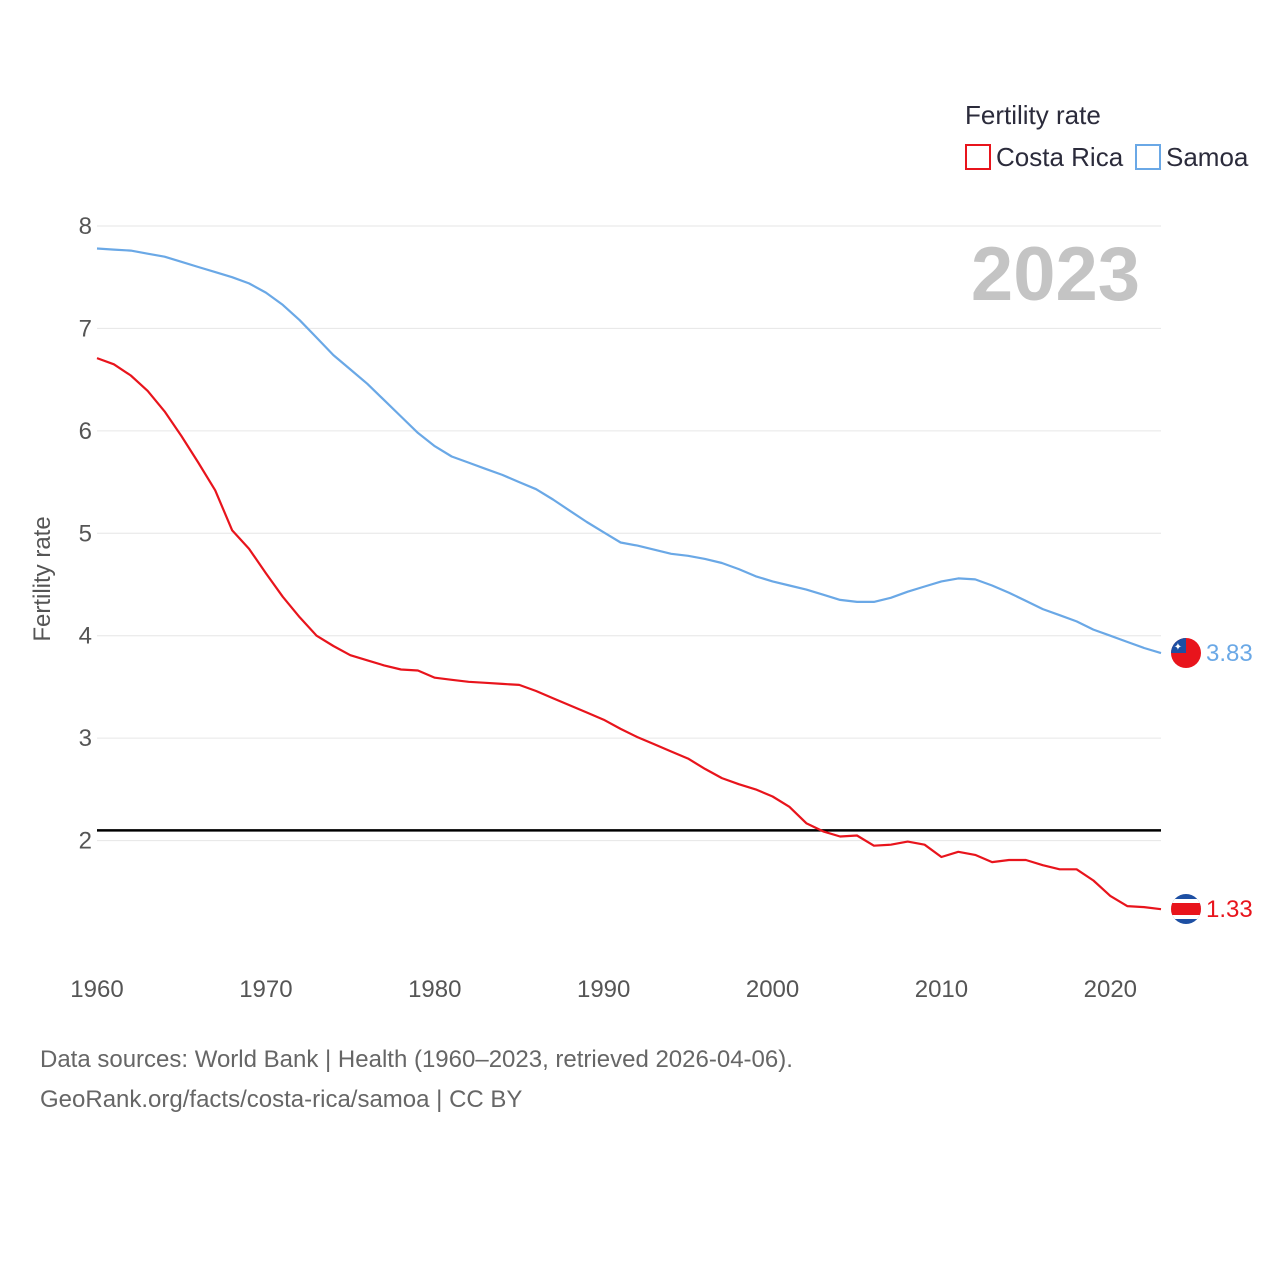 The height and width of the screenshot is (1280, 1280). What do you see at coordinates (1110, 989) in the screenshot?
I see `x-tick-label: 2020` at bounding box center [1110, 989].